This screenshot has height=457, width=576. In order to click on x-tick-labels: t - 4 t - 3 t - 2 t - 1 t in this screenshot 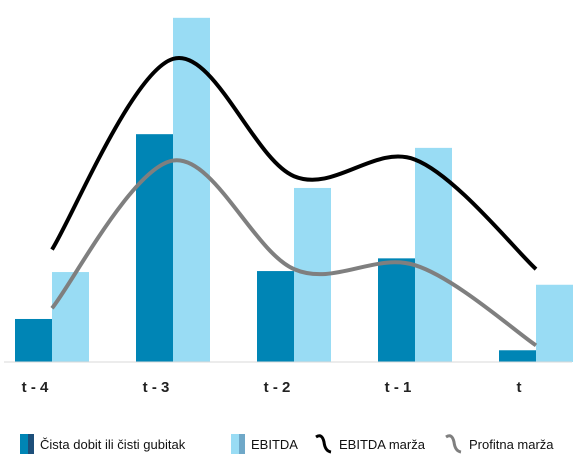, I will do `click(272, 387)`.